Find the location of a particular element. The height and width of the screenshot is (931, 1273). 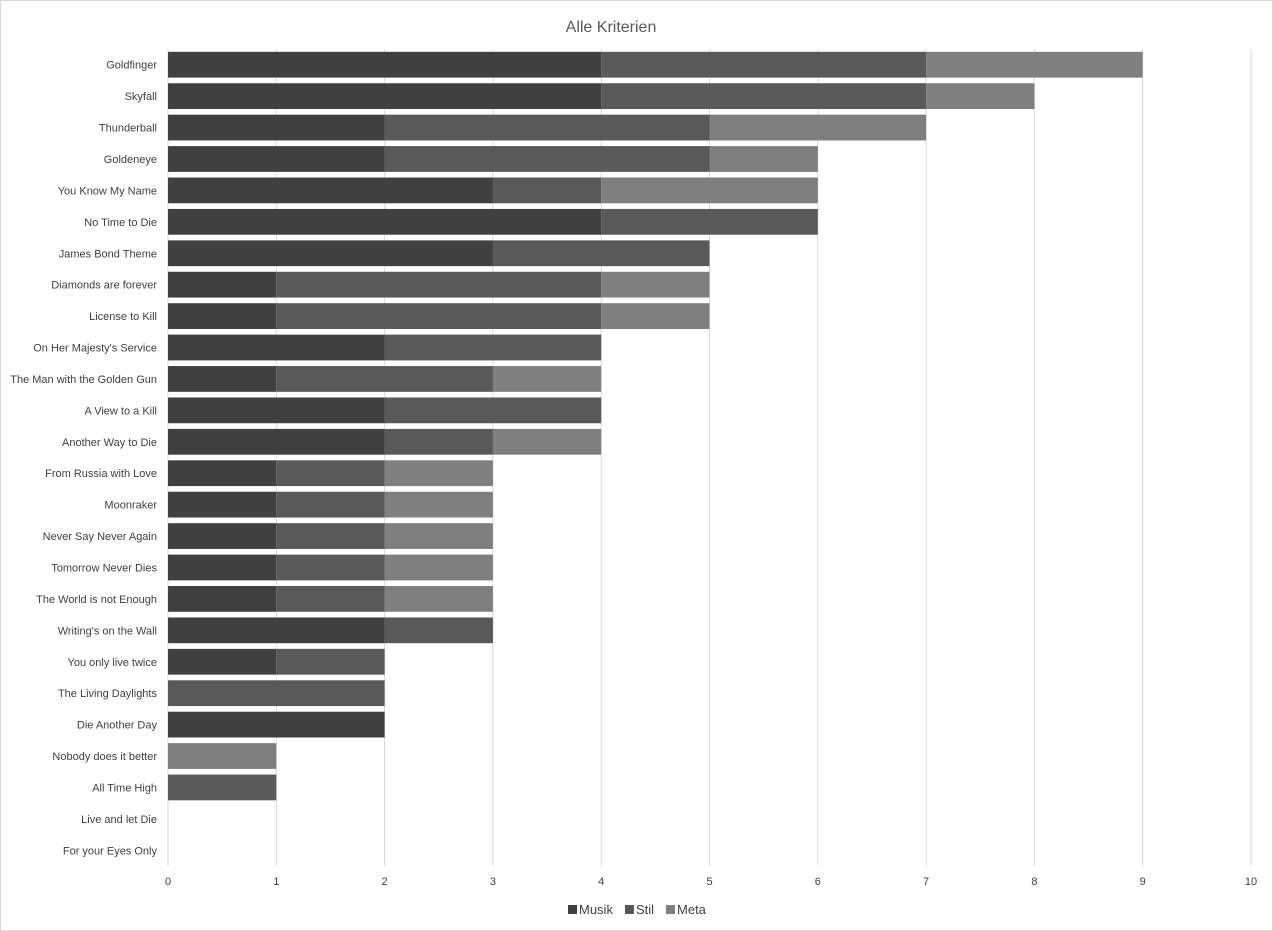

category-label: For your Eyes Only is located at coordinates (110, 851).